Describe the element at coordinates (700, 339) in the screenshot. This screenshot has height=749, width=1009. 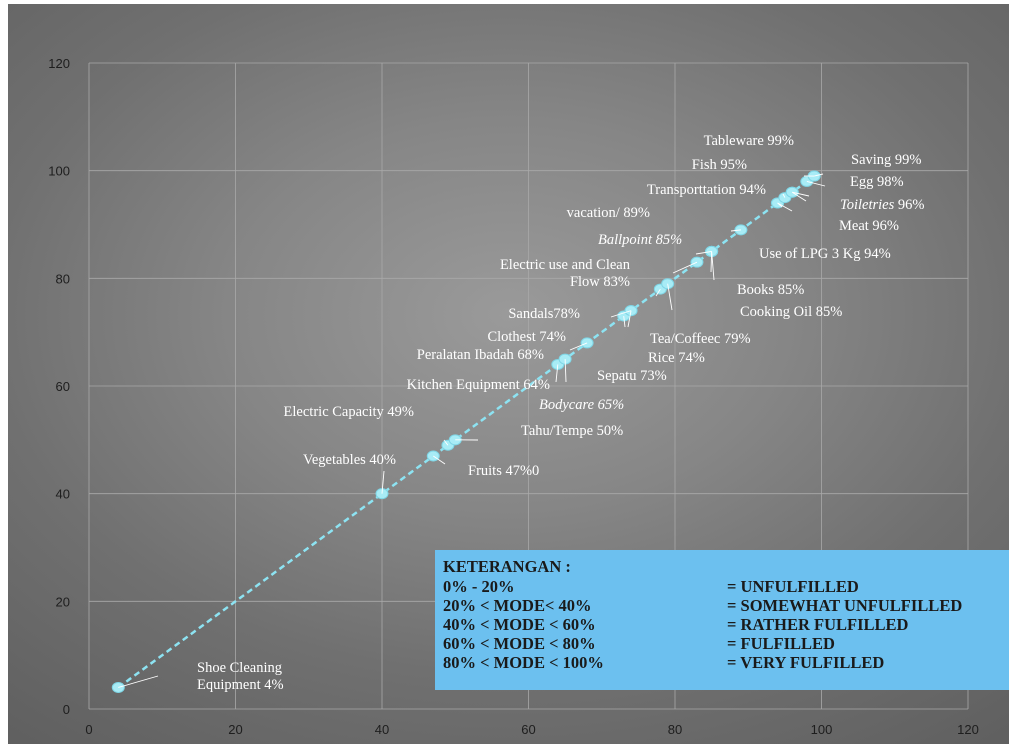
I see `data-label: Tea/Coffeec 79%` at that location.